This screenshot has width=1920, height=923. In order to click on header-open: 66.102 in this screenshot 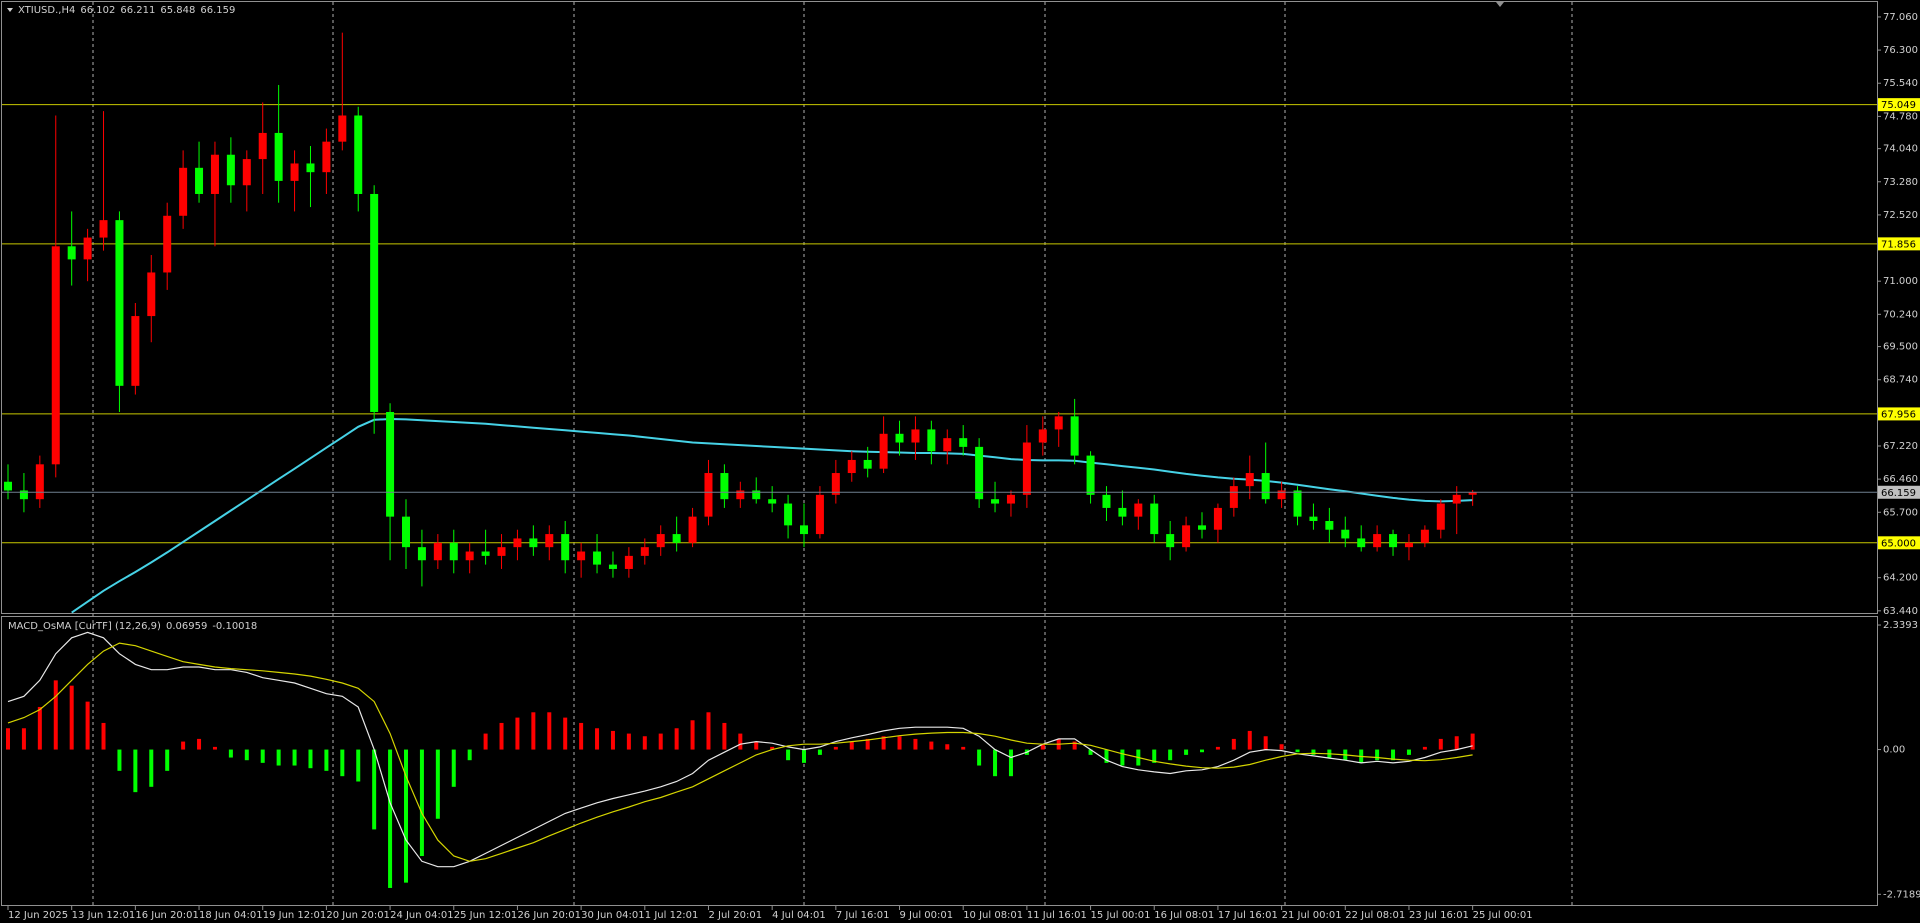, I will do `click(97, 10)`.